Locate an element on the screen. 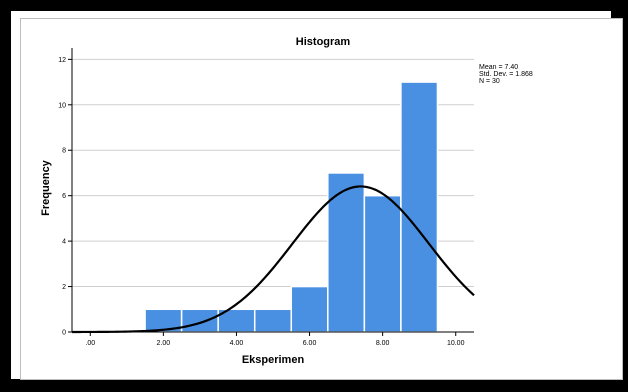 Image resolution: width=628 pixels, height=392 pixels. stats-std-dev: Std. Dev. = 1.868 is located at coordinates (506, 74).